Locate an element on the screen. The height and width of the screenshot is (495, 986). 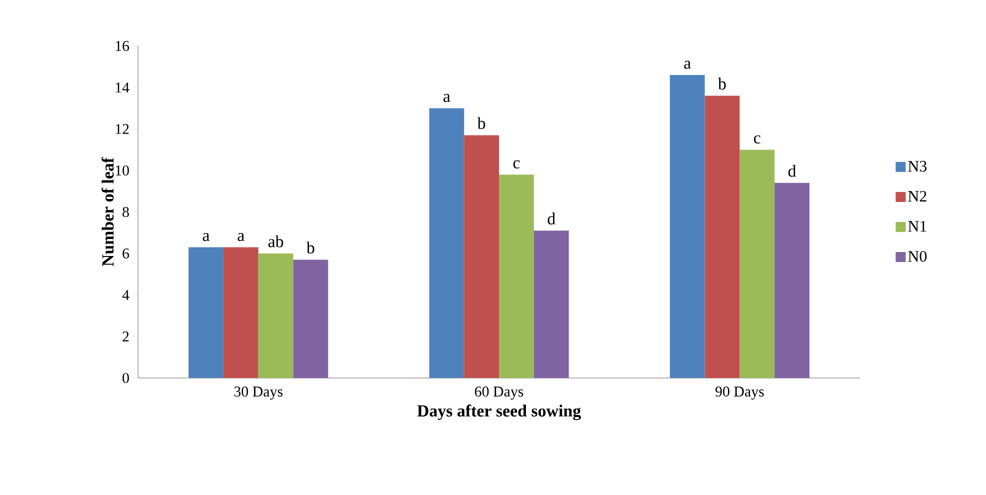
y-tick-label: 2 is located at coordinates (125, 337).